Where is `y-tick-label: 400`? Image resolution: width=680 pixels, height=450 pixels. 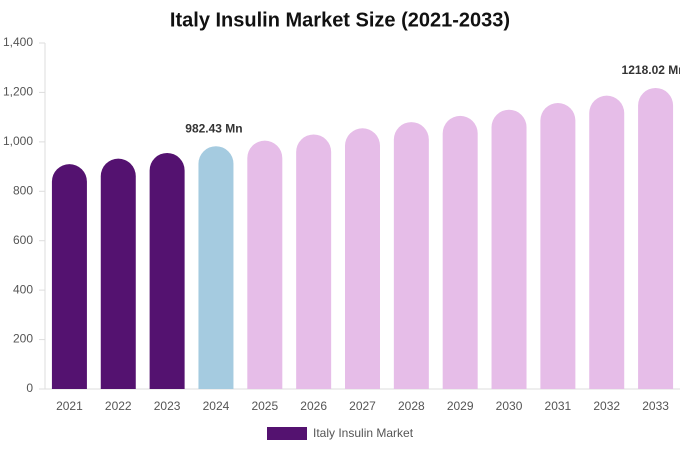
y-tick-label: 400 is located at coordinates (23, 289).